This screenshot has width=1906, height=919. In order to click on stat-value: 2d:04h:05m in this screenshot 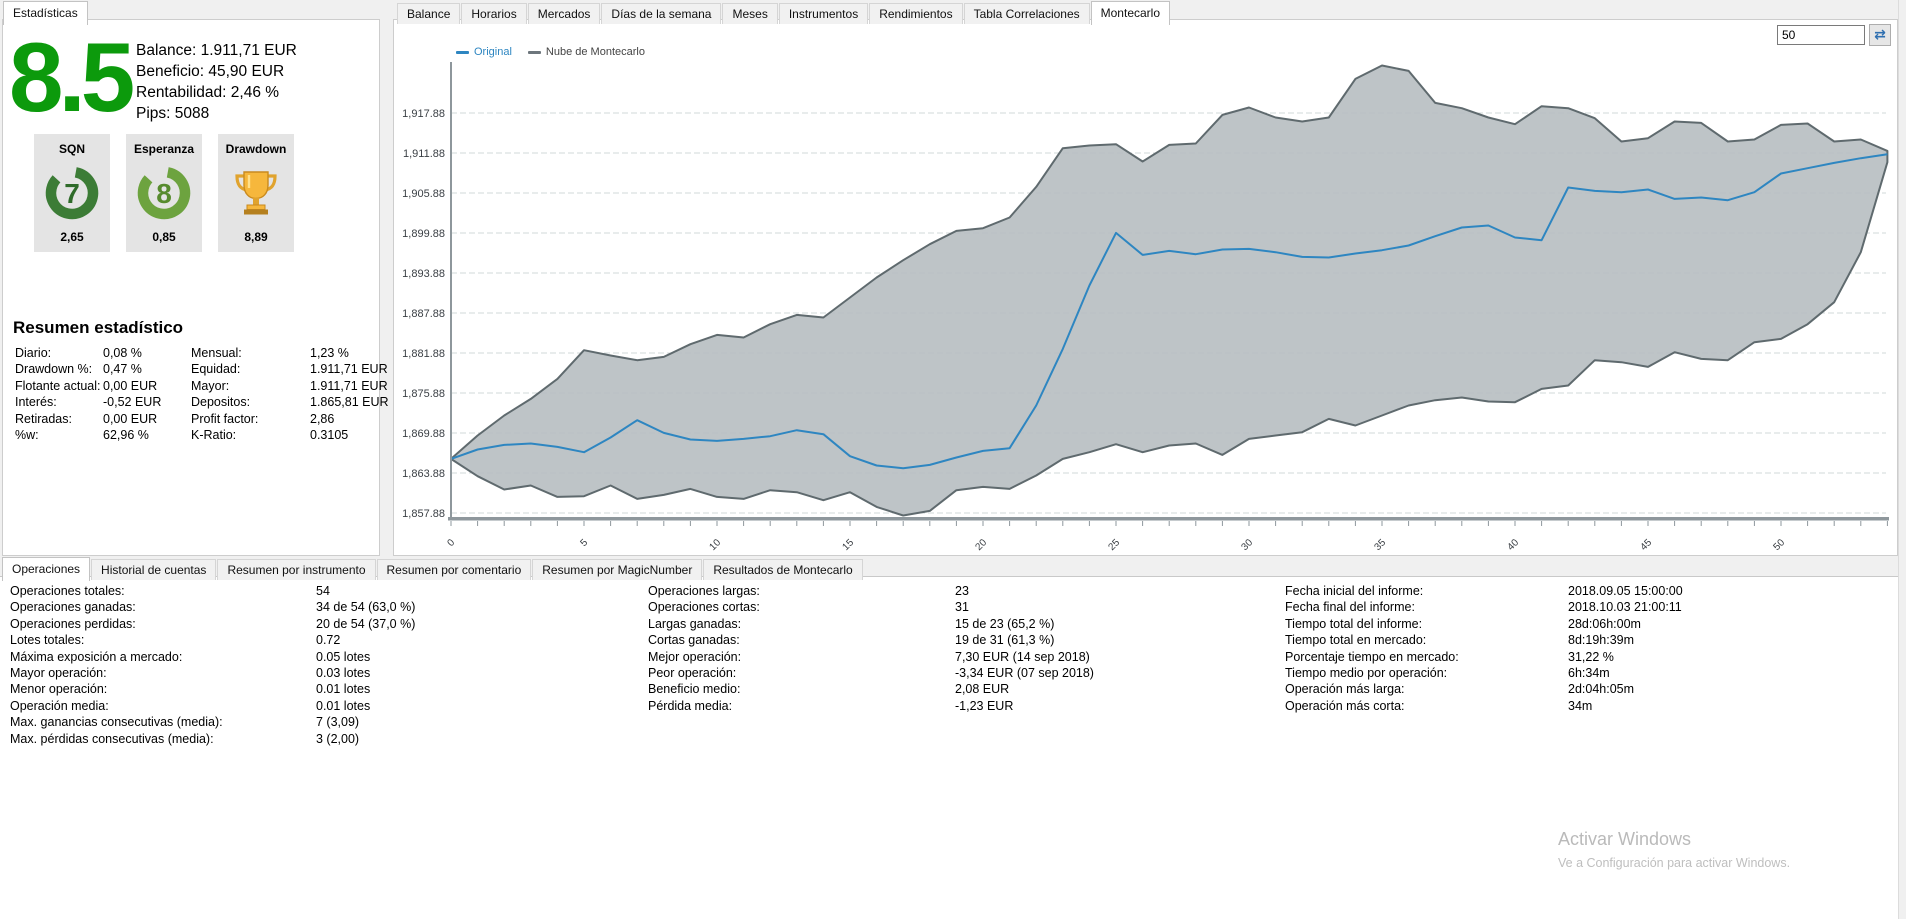, I will do `click(1601, 689)`.